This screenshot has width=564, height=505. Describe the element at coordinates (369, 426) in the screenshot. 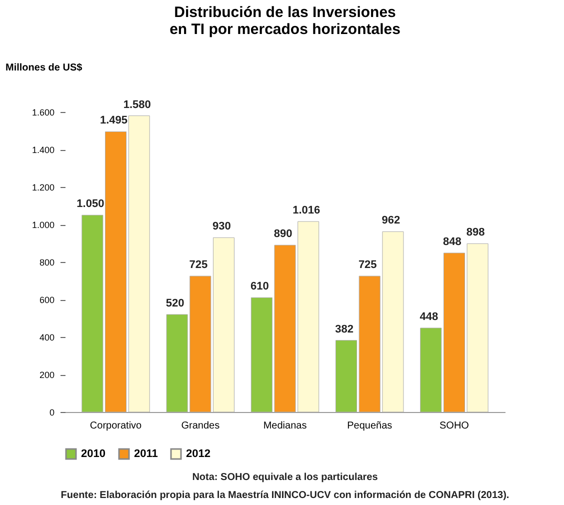

I see `x-tick-label: Pequeñas` at that location.